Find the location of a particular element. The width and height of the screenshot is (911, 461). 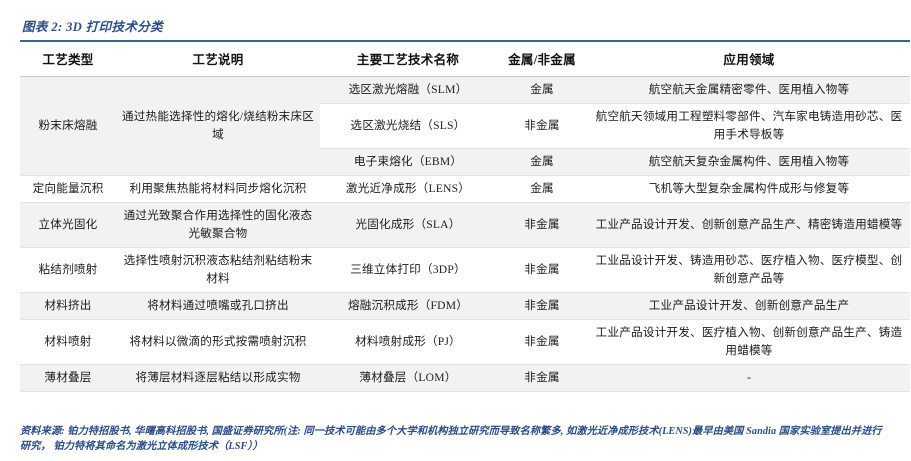

column-header-tech-name: 主要工艺技术名称 is located at coordinates (408, 59).